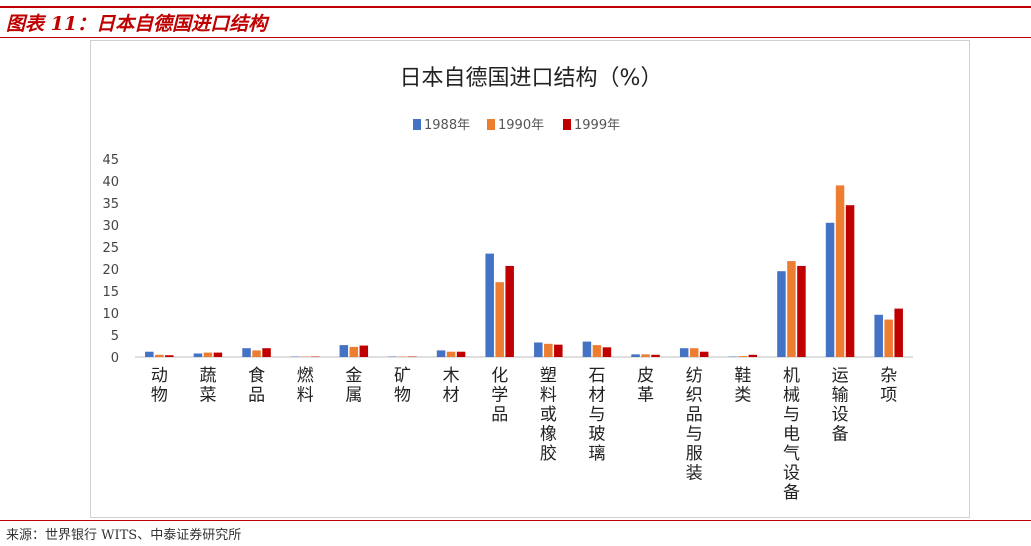 Image resolution: width=1031 pixels, height=546 pixels. Describe the element at coordinates (256, 386) in the screenshot. I see `x-tick-label: 食品` at that location.